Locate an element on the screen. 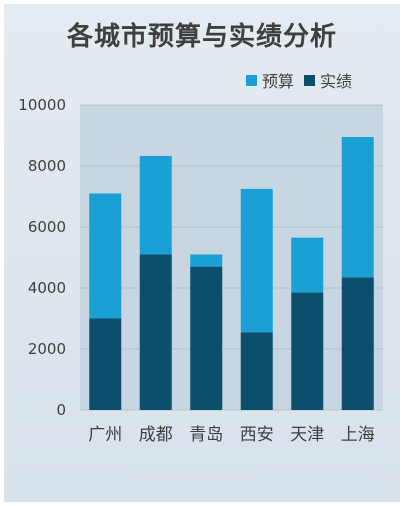 The width and height of the screenshot is (404, 506). x-tick-label: 广州 is located at coordinates (105, 435).